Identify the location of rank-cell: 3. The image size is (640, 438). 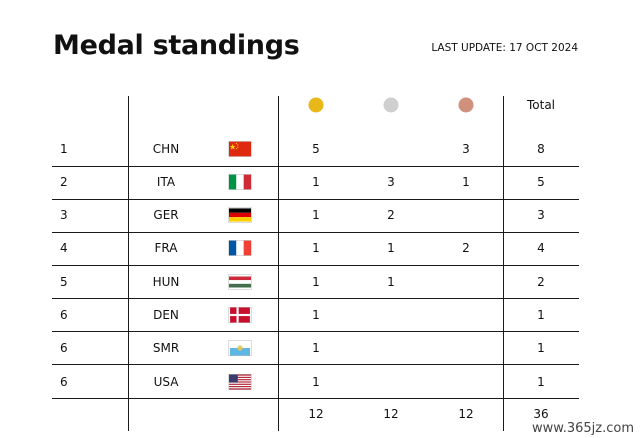
(64, 215).